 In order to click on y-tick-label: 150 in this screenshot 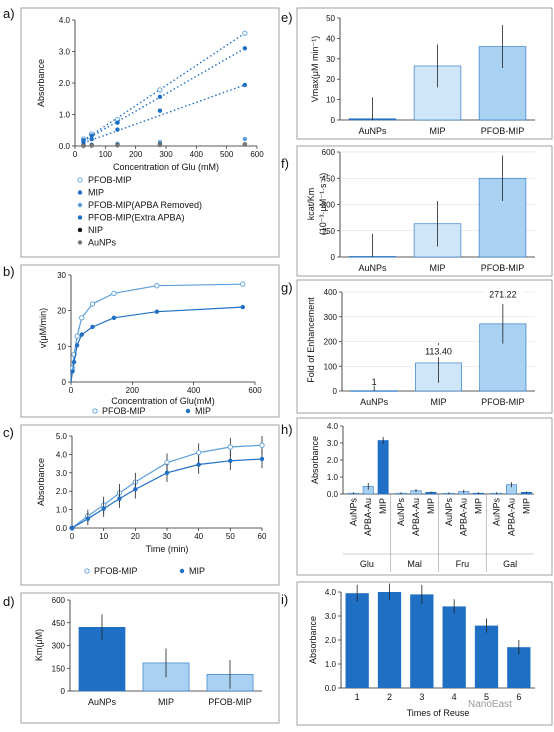, I will do `click(329, 231)`.